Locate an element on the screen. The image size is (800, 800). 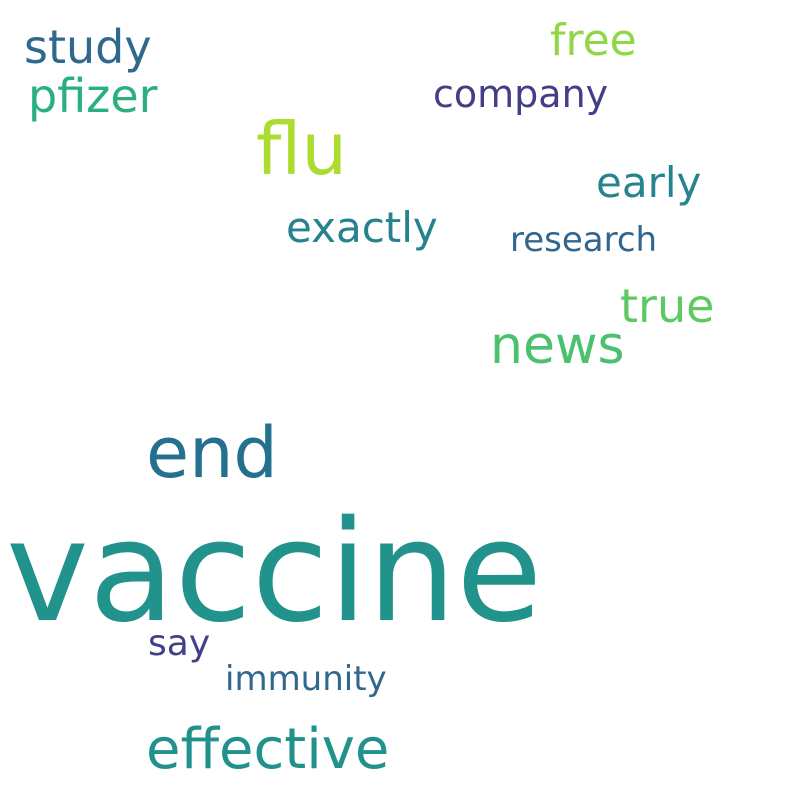
word-exactly: exactly is located at coordinates (362, 227).